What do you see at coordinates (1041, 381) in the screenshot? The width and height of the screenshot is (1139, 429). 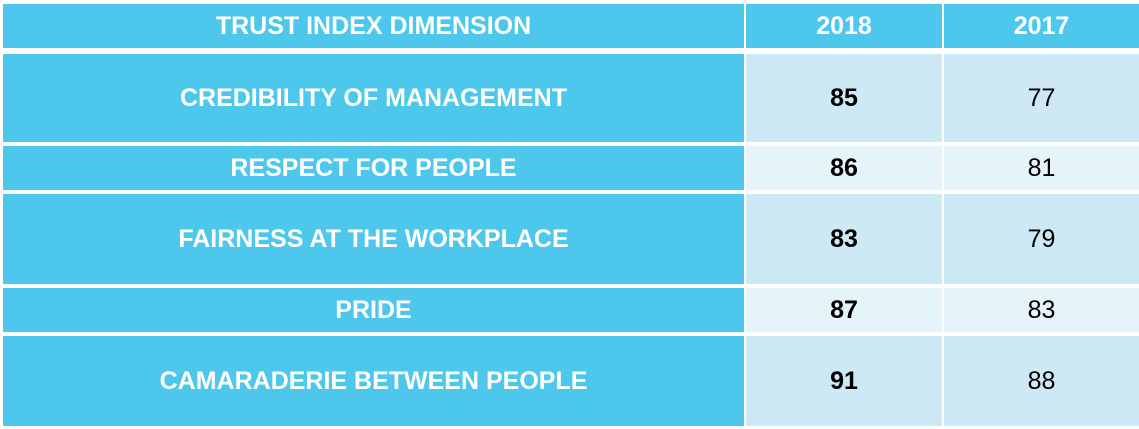 I see `score-cell: 88` at bounding box center [1041, 381].